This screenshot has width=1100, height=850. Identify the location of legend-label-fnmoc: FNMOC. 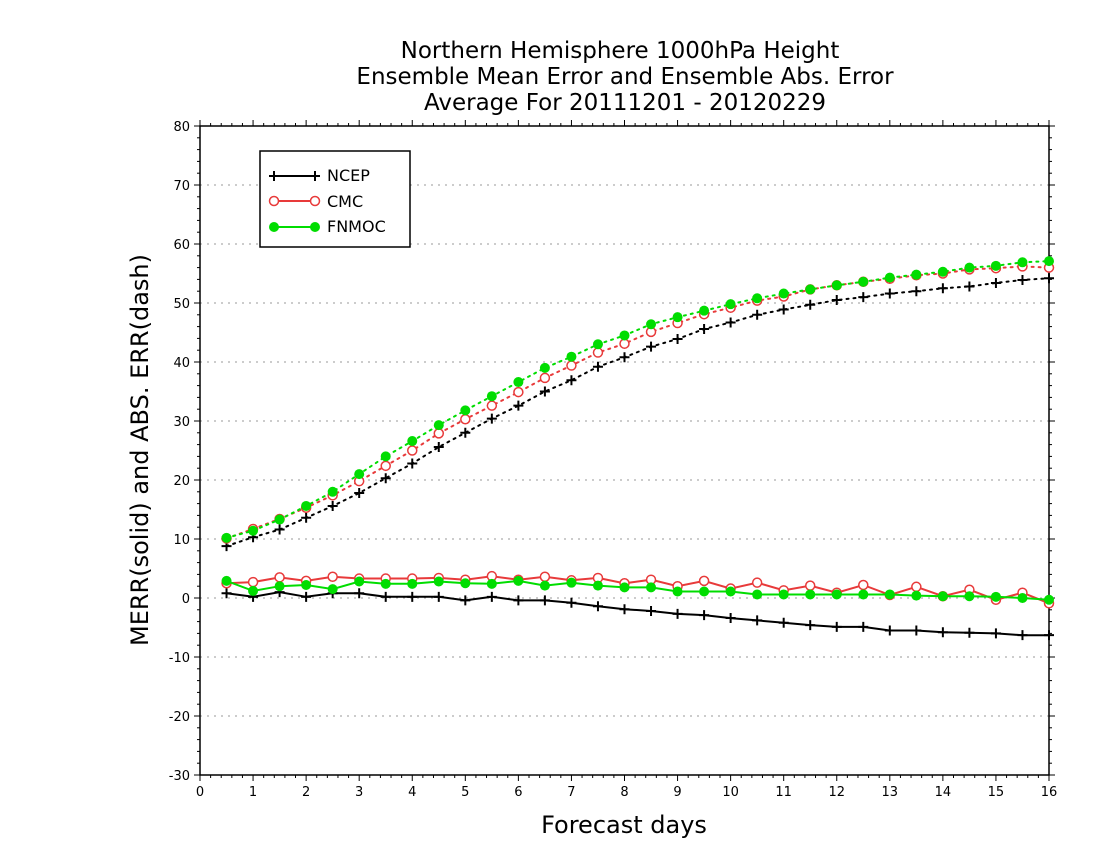
(356, 226).